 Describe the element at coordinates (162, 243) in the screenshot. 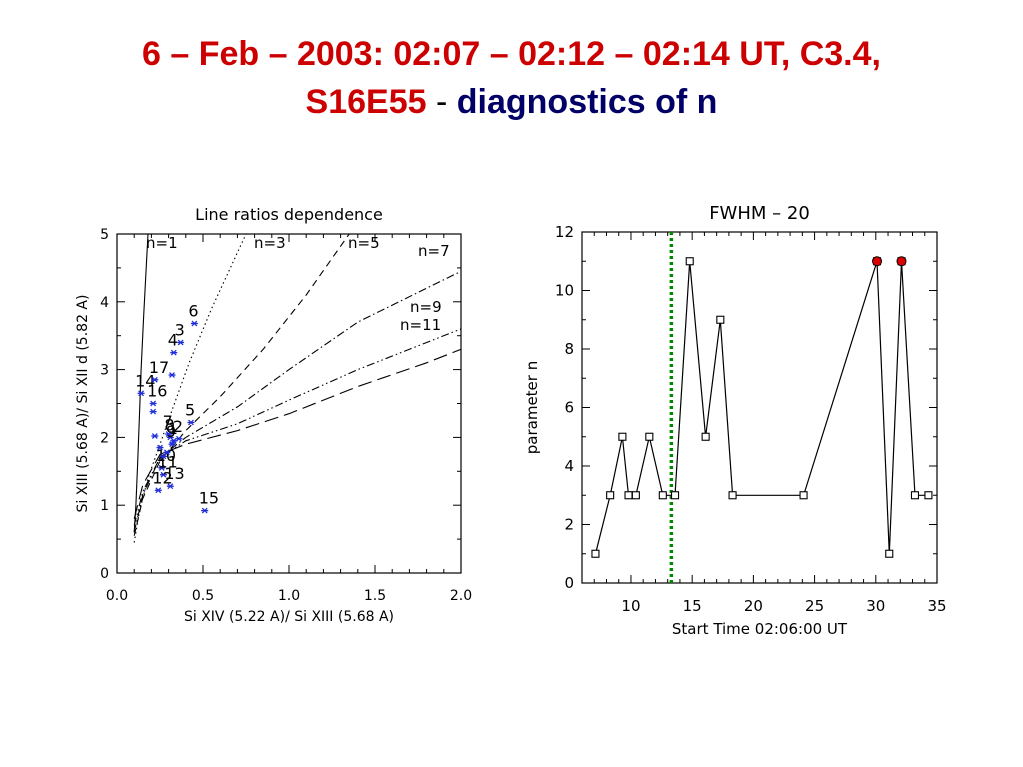

I see `plot1-curve-label: n=1` at that location.